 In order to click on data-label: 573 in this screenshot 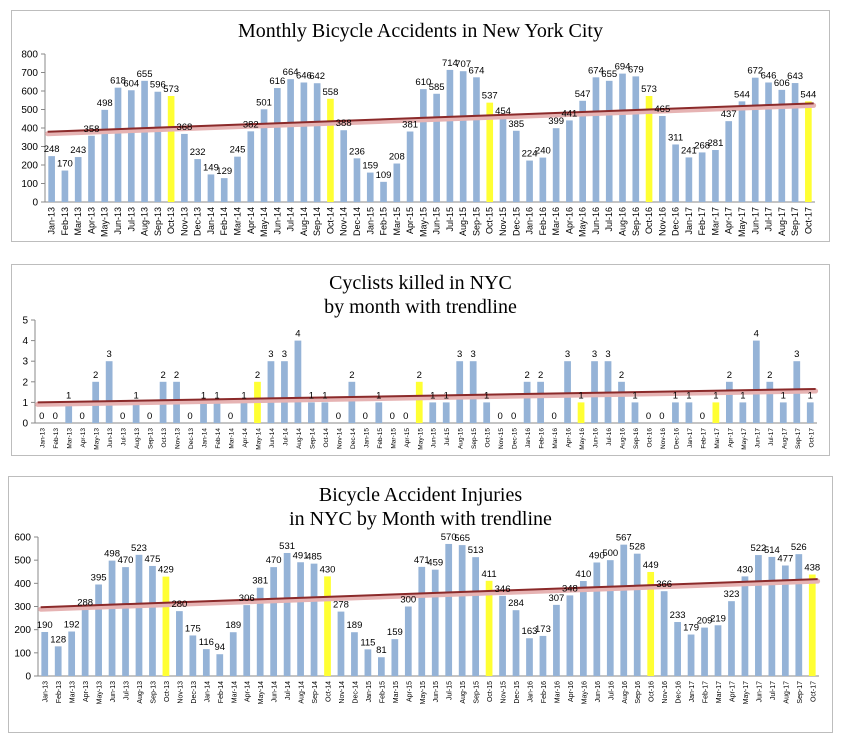, I will do `click(171, 89)`.